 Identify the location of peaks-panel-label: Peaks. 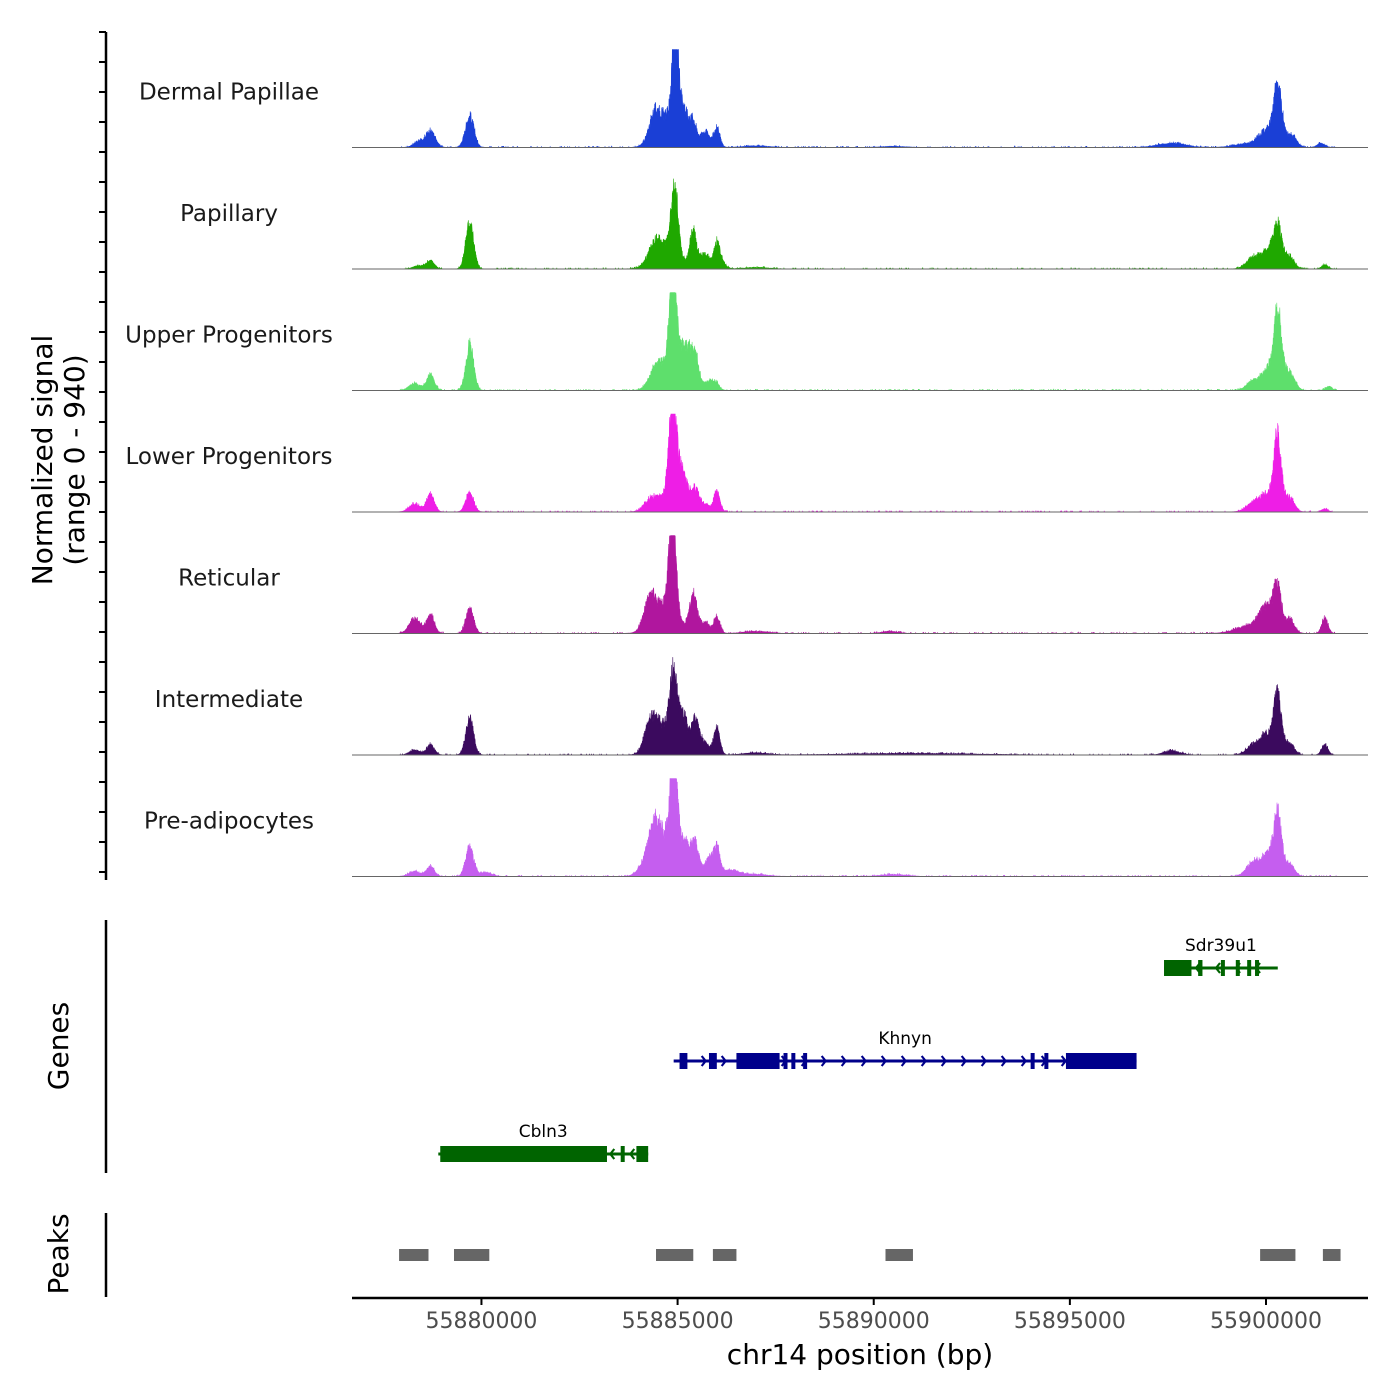
(58, 1253).